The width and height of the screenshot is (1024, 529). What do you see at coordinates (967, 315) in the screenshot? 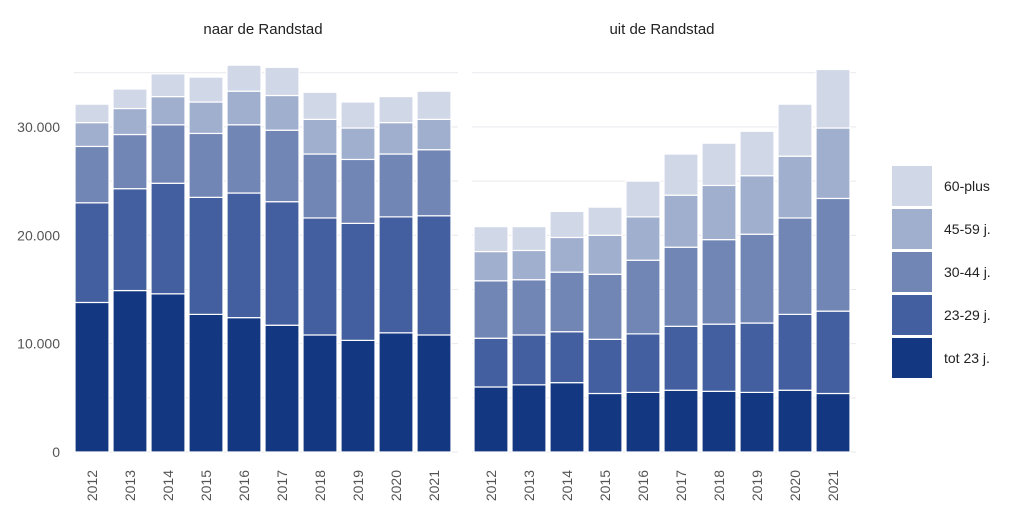
I see `legend-label: 23-29 j.` at bounding box center [967, 315].